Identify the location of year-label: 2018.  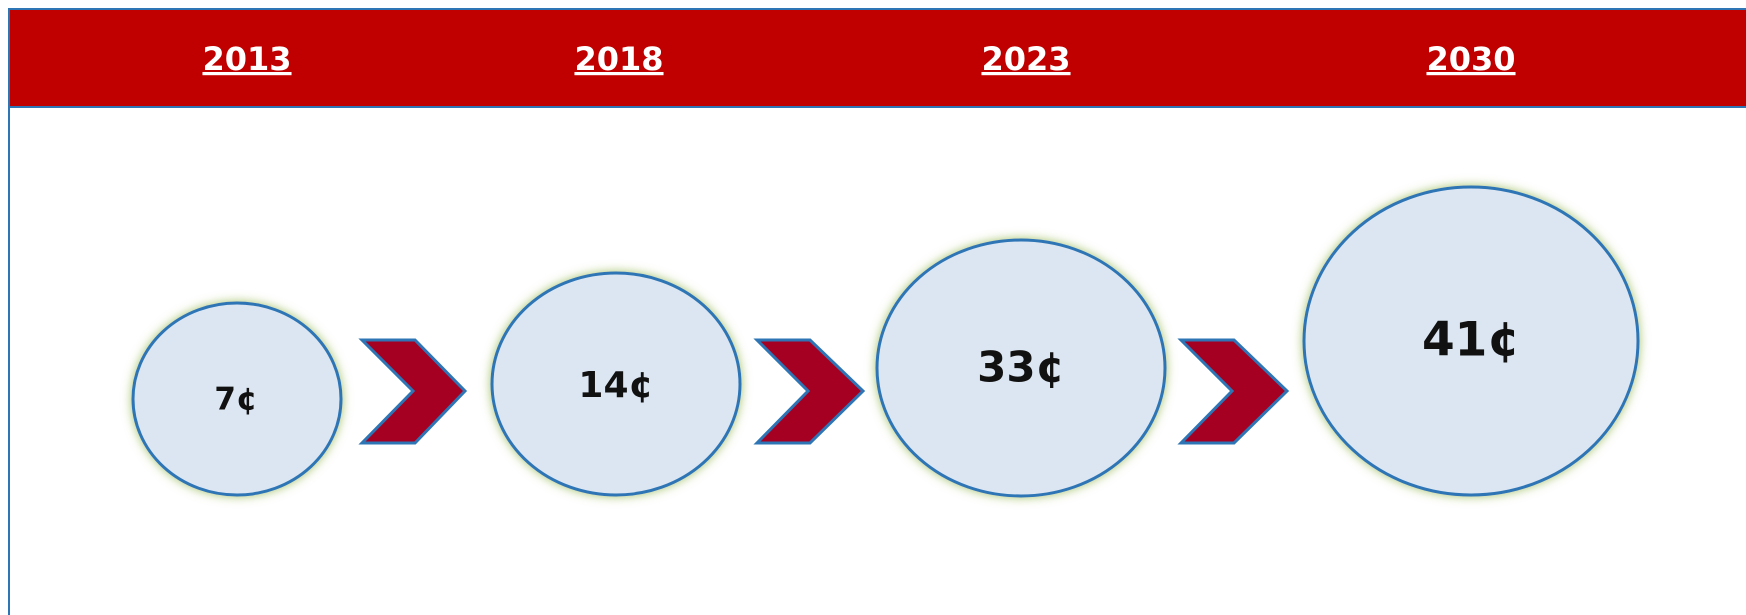
(618, 59).